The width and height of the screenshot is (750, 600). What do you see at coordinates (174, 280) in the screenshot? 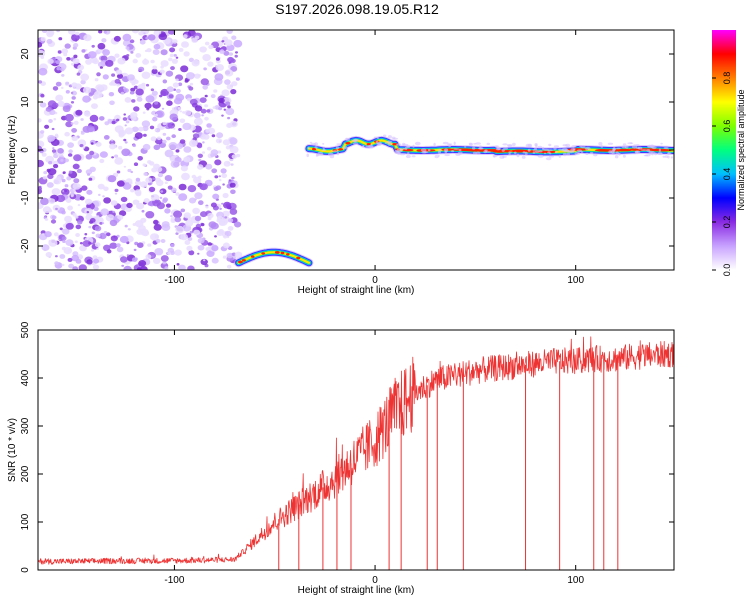
I see `x-tick-label: -100` at bounding box center [174, 280].